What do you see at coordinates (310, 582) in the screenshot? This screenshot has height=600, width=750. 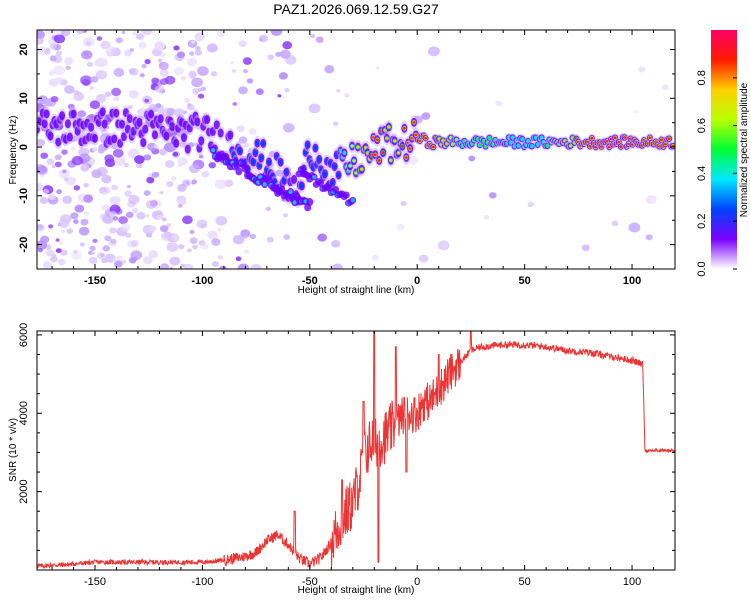 I see `snr-x-tick-label: -50` at bounding box center [310, 582].